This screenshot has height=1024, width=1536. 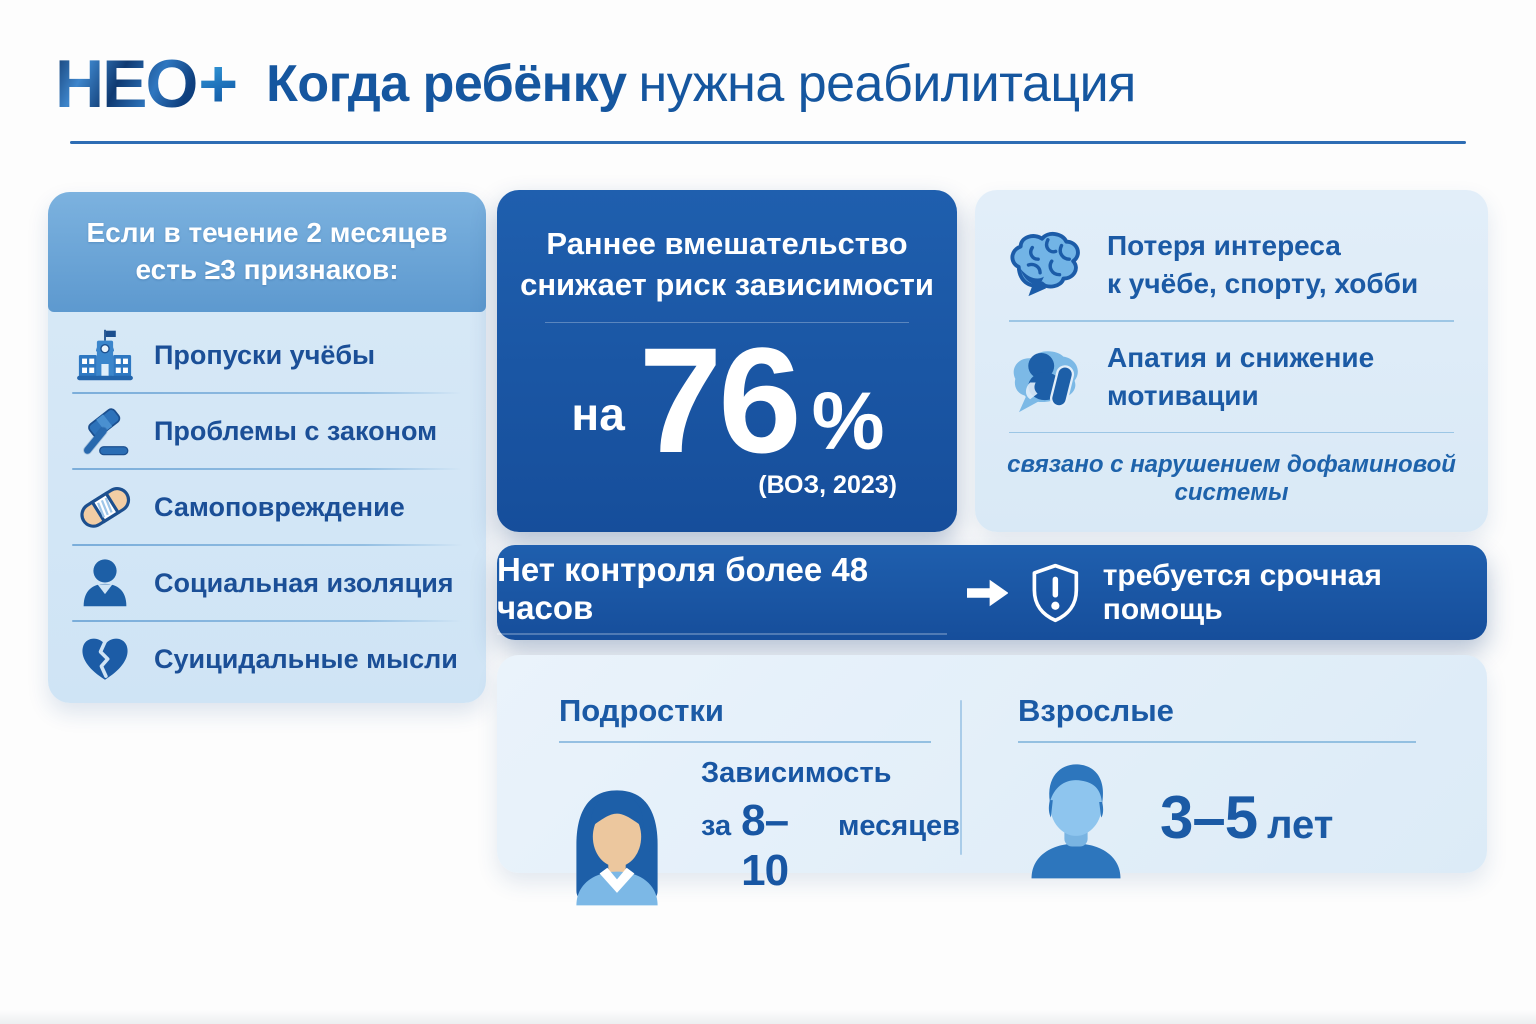 I want to click on symptoms-note: связано с нарушением дофаминовой системы, so click(x=1231, y=478).